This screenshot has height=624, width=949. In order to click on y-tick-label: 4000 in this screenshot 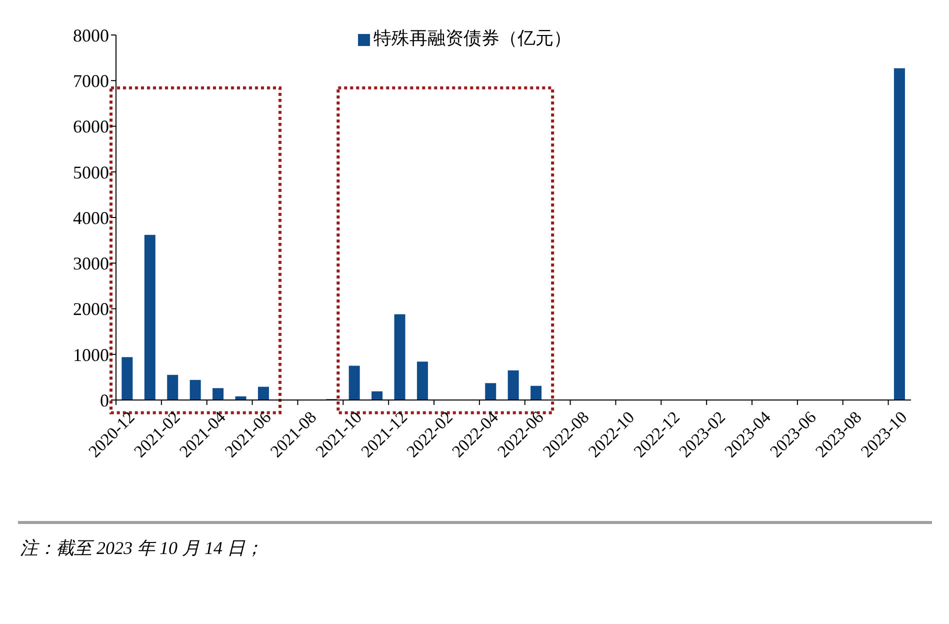, I will do `click(91, 218)`.